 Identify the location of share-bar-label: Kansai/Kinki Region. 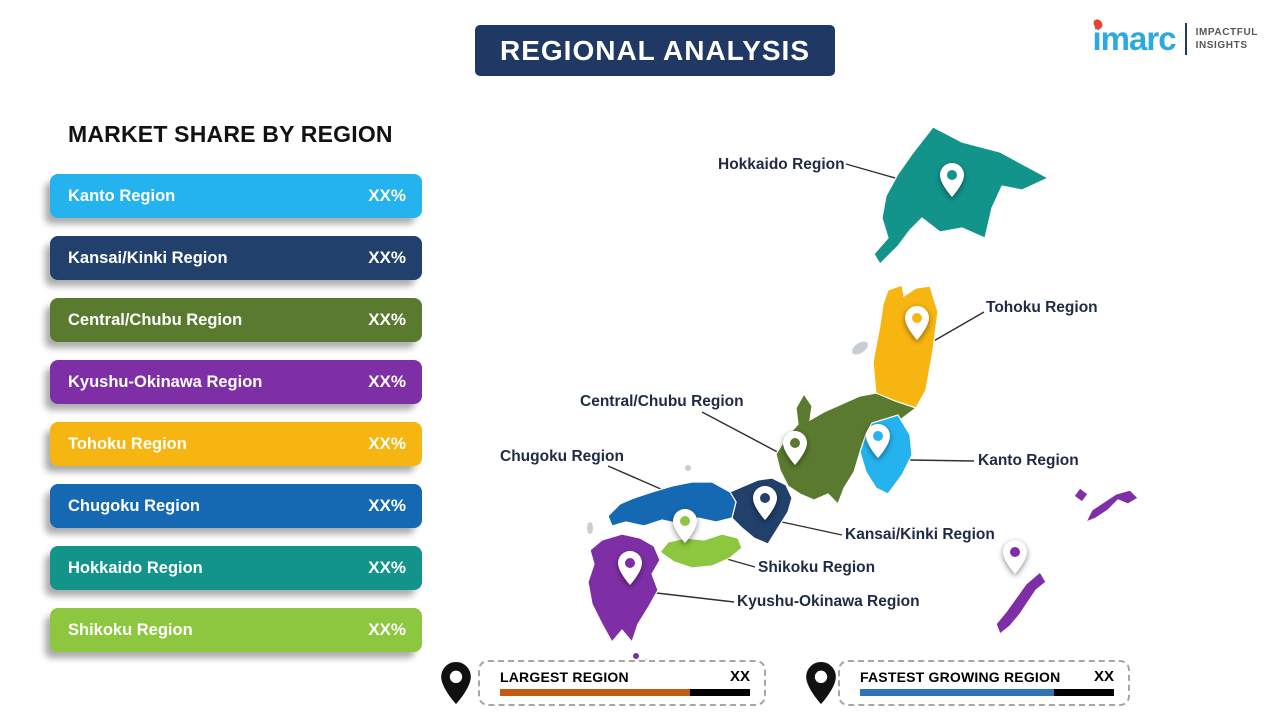
(148, 257).